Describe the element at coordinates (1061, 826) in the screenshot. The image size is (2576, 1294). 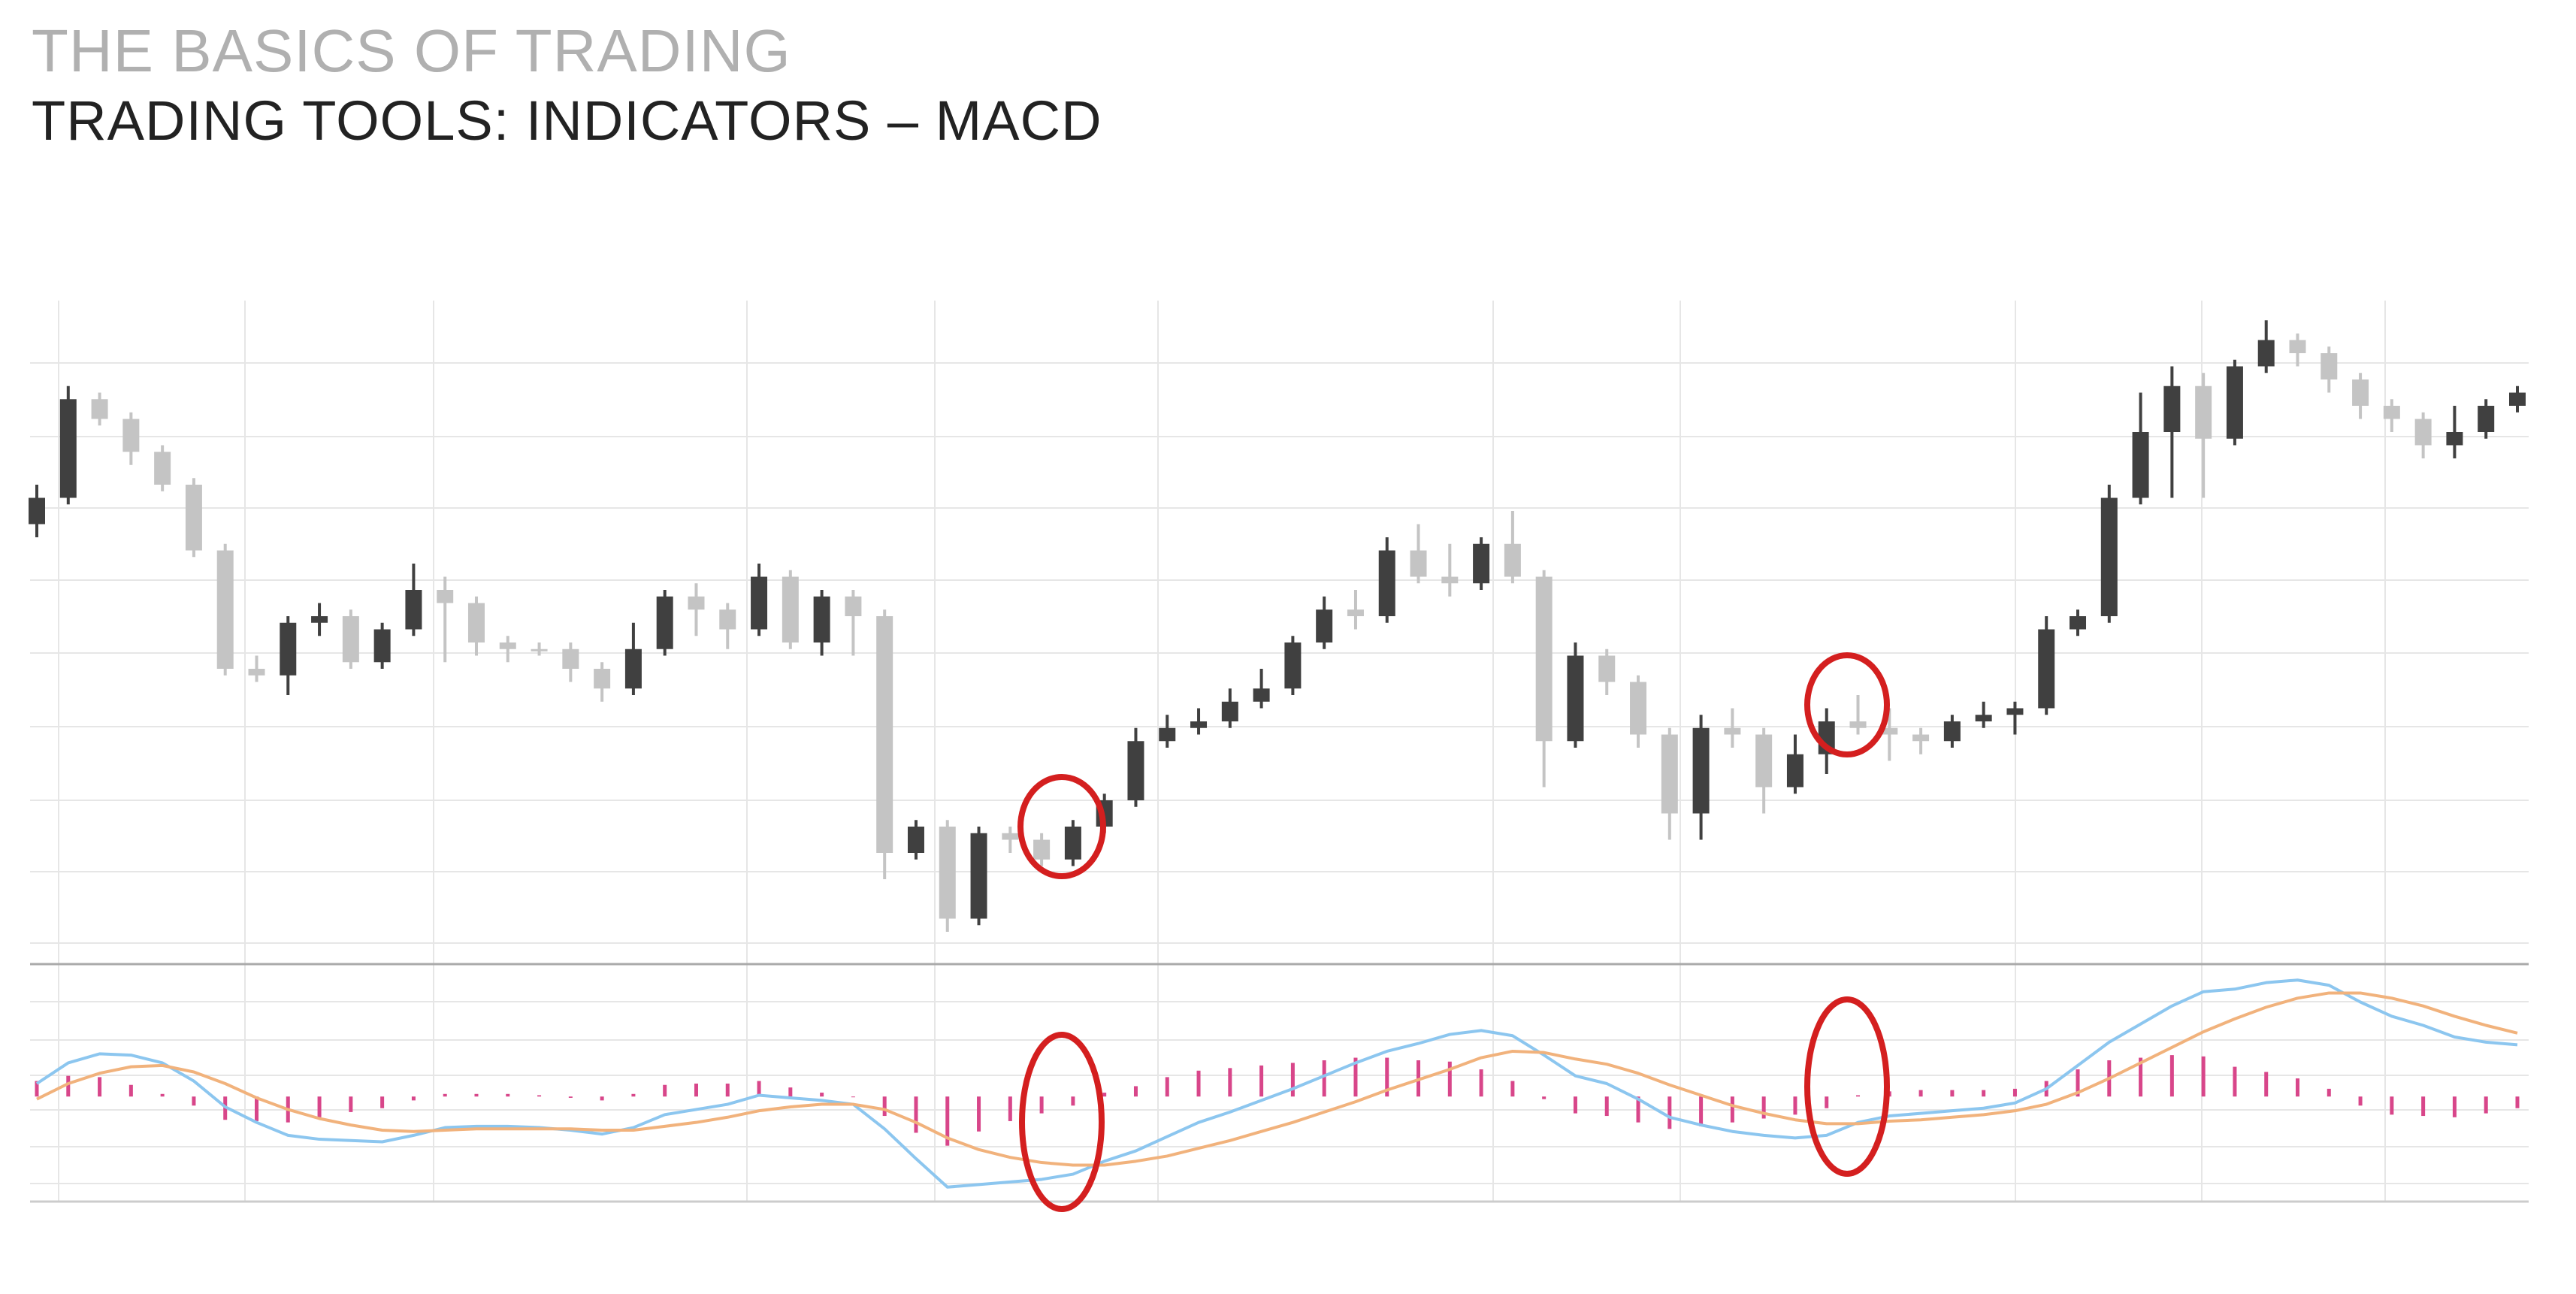
I see `highlight-circle` at that location.